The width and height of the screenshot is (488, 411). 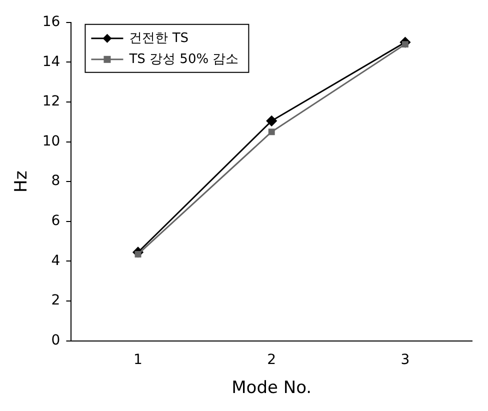 What do you see at coordinates (51, 22) in the screenshot?
I see `y-tick-label: 16` at bounding box center [51, 22].